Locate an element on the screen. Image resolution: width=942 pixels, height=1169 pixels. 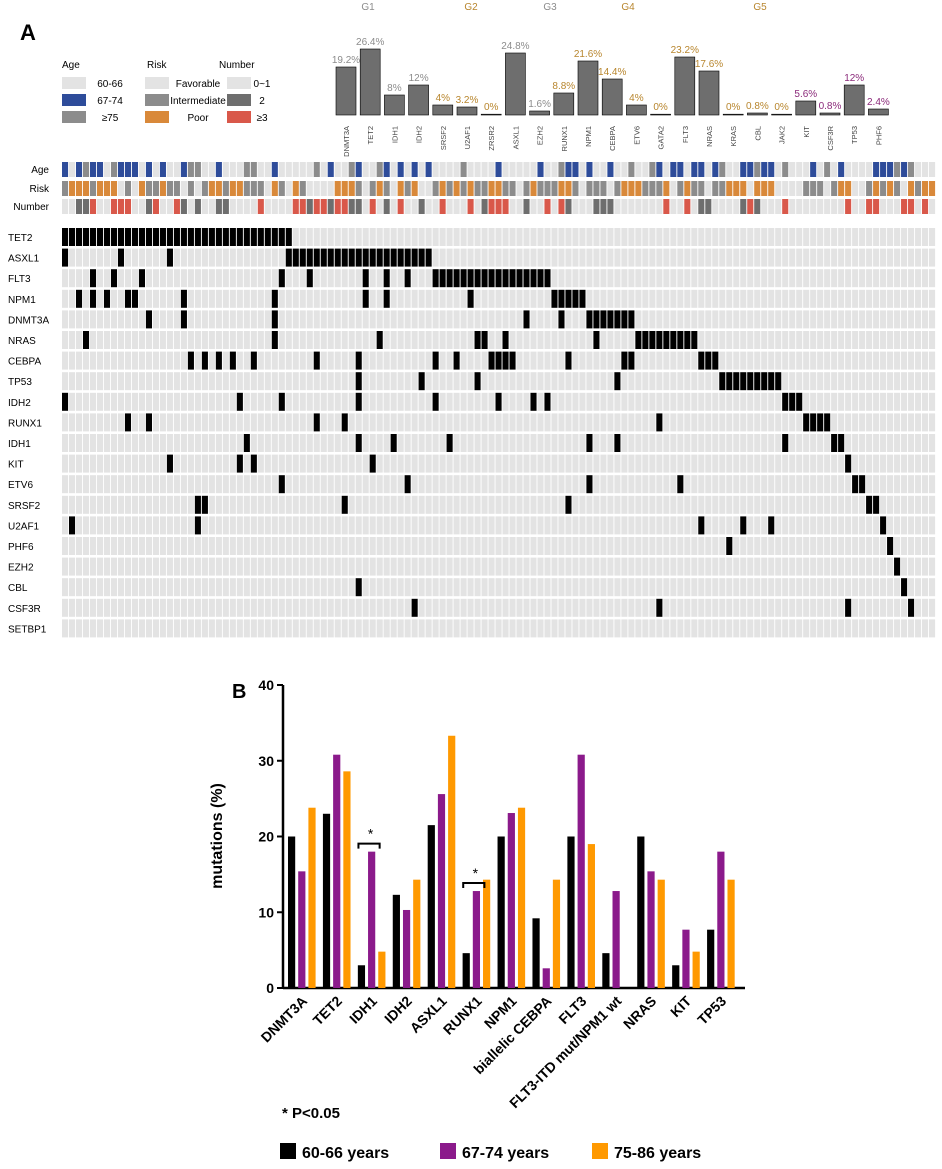
frequency-bar is located at coordinates (612, 97).